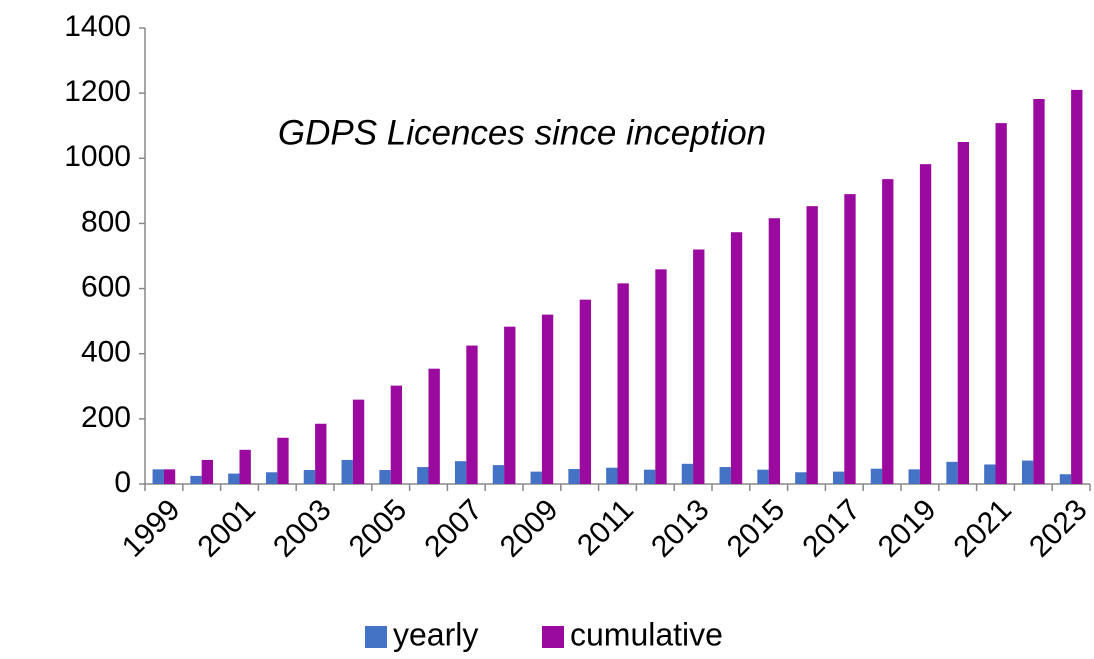 This screenshot has width=1094, height=659. I want to click on y-tick-label: 1400, so click(97, 26).